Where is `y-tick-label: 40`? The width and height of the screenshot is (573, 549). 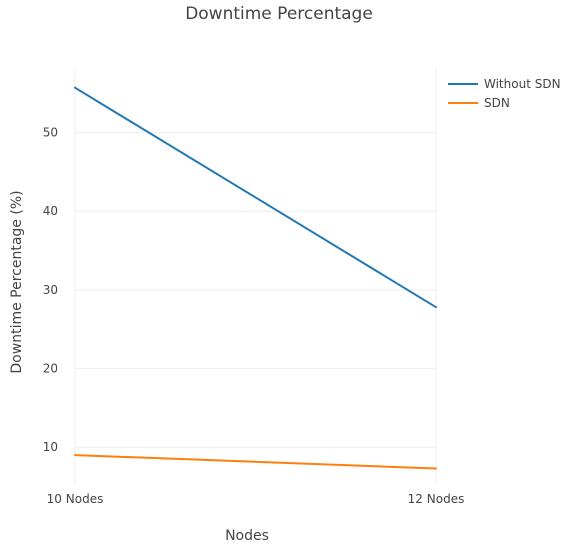 y-tick-label: 40 is located at coordinates (50, 211).